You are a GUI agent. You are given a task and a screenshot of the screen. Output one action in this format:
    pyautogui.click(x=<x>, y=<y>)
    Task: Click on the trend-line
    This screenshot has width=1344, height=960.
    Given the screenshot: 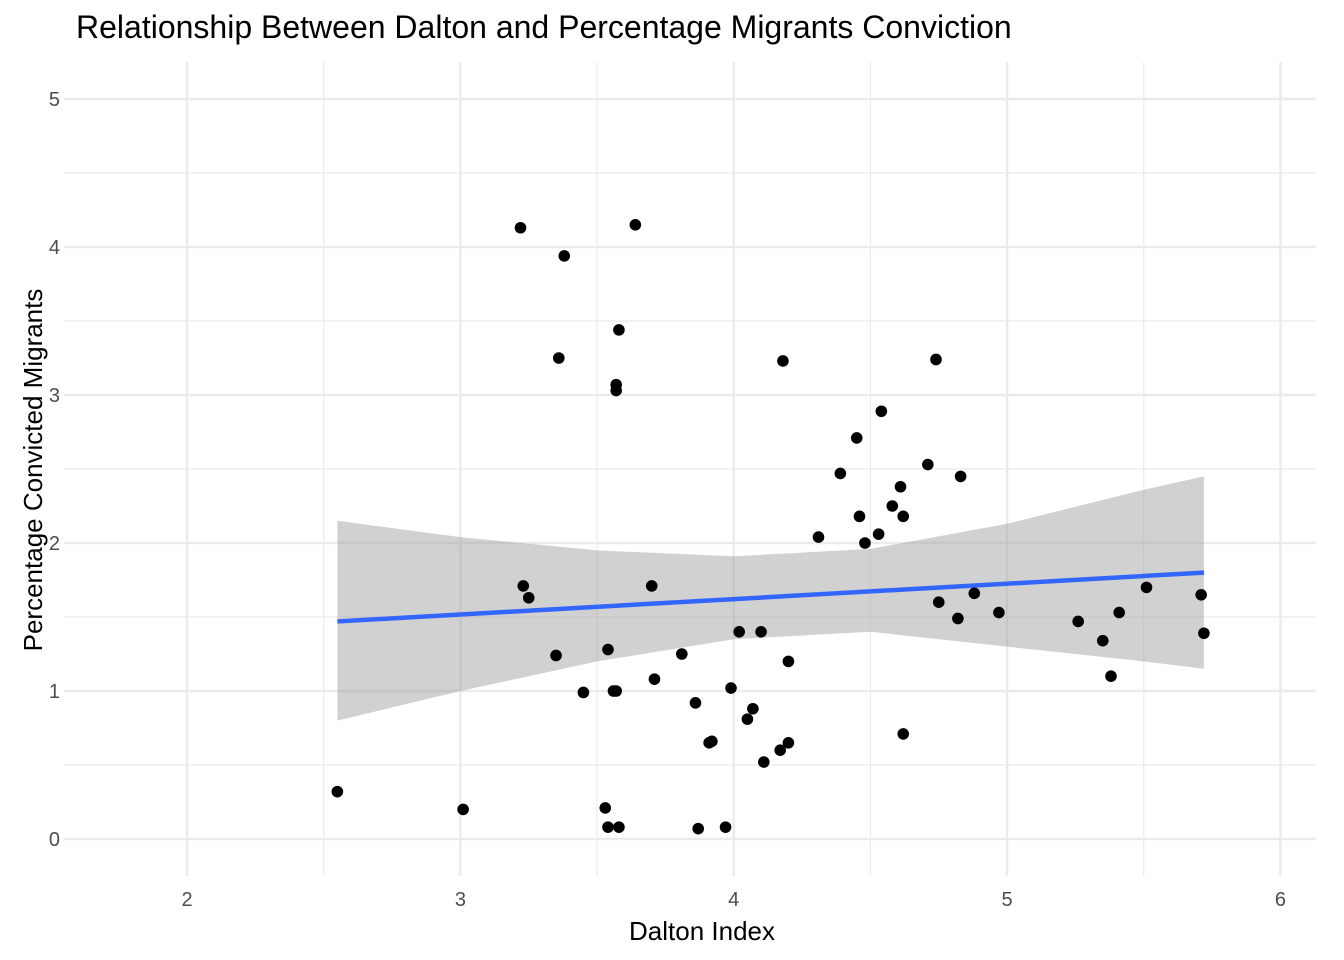 What is the action you would take?
    pyautogui.click(x=771, y=597)
    